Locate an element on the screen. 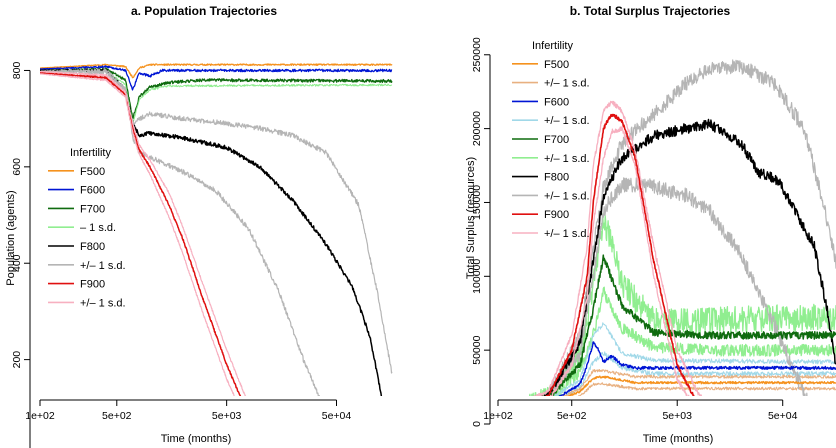  population-y-tick-label: 600 is located at coordinates (17, 167).